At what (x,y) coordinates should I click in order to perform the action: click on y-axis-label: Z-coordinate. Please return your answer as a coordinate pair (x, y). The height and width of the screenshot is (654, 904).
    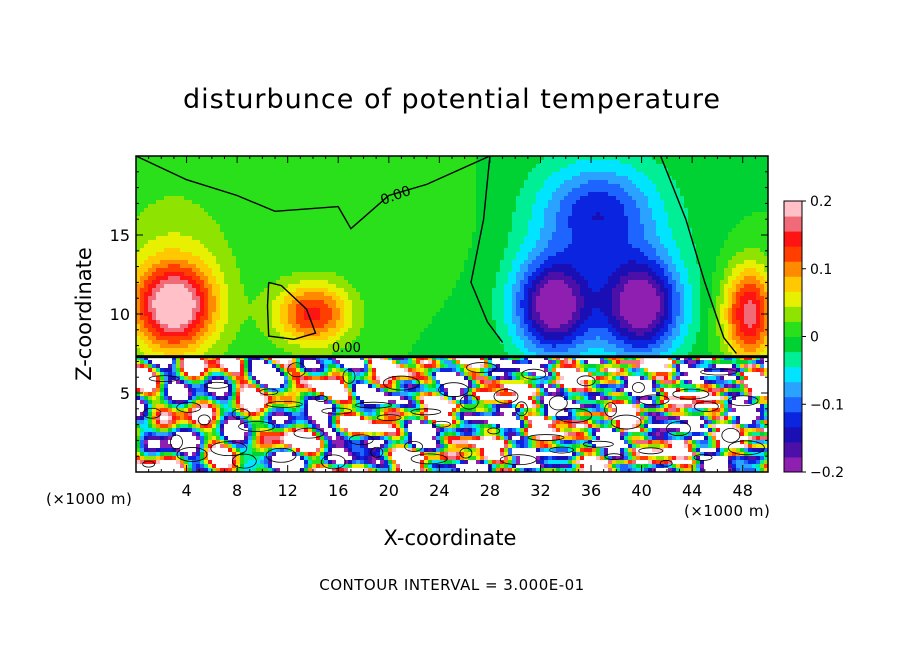
    Looking at the image, I should click on (84, 314).